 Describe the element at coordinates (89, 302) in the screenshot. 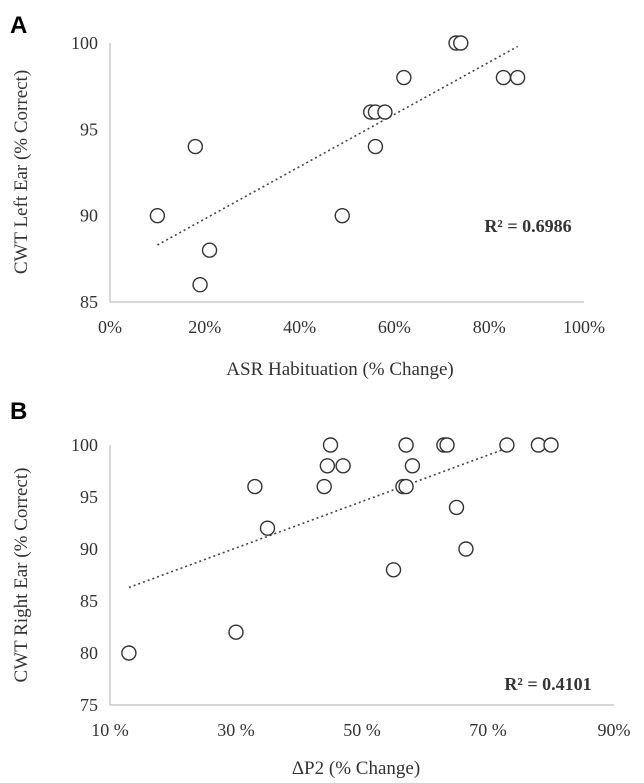

I see `chart-a-y-tick-label: 85` at that location.